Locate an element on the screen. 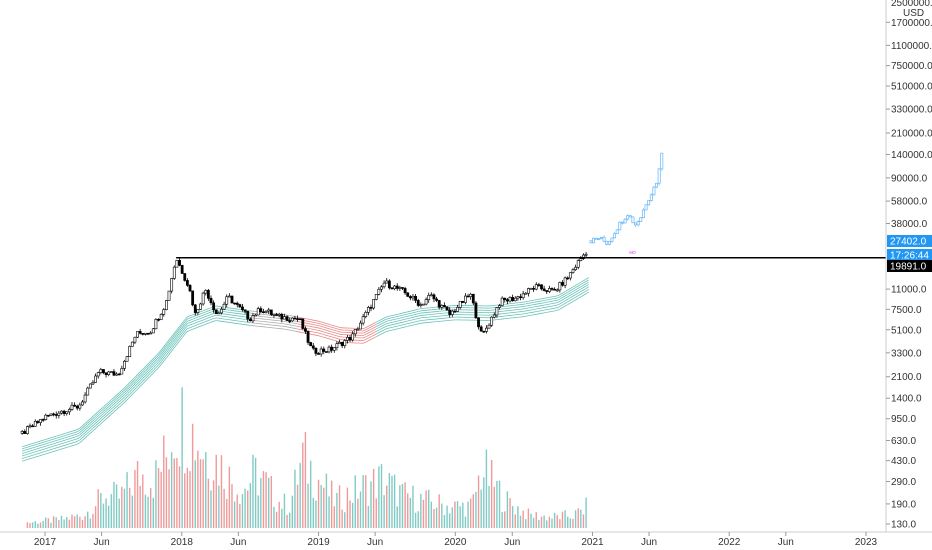 This screenshot has width=932, height=550. svg-text: ᴹᴼ is located at coordinates (633, 254).